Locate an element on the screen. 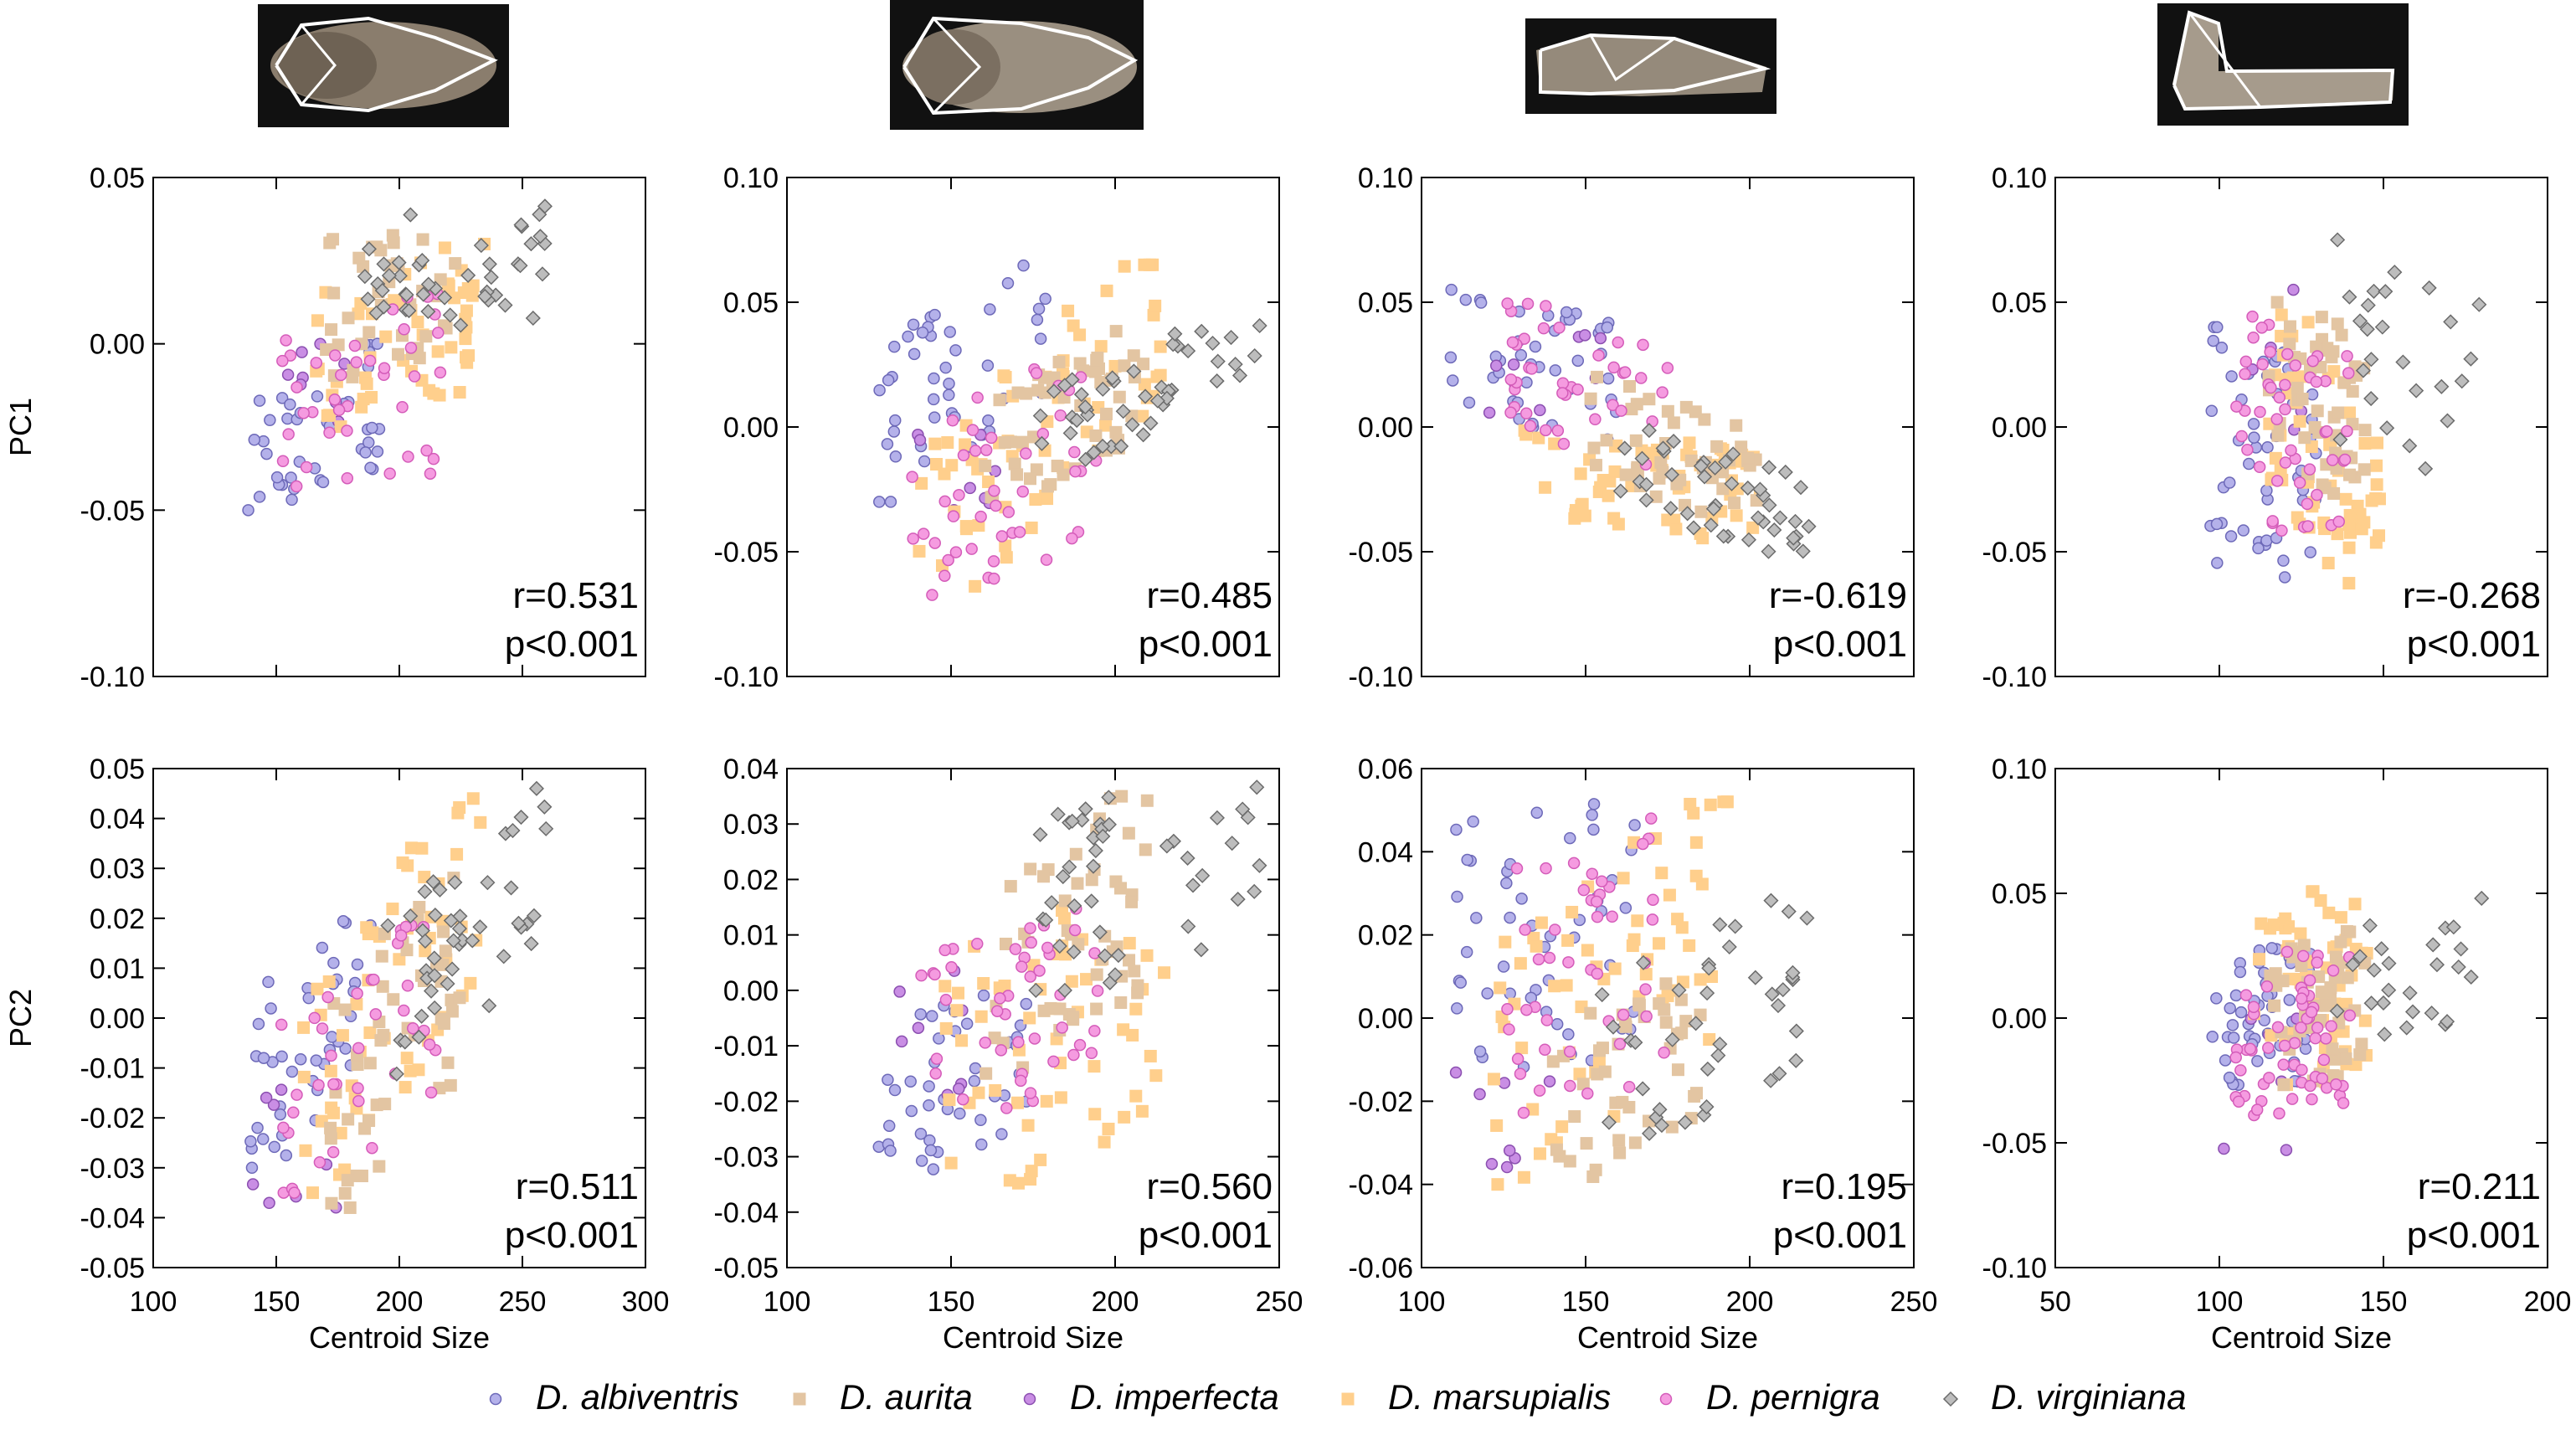 The width and height of the screenshot is (2576, 1430). x-axis-title: Centroid Size is located at coordinates (2302, 1338).